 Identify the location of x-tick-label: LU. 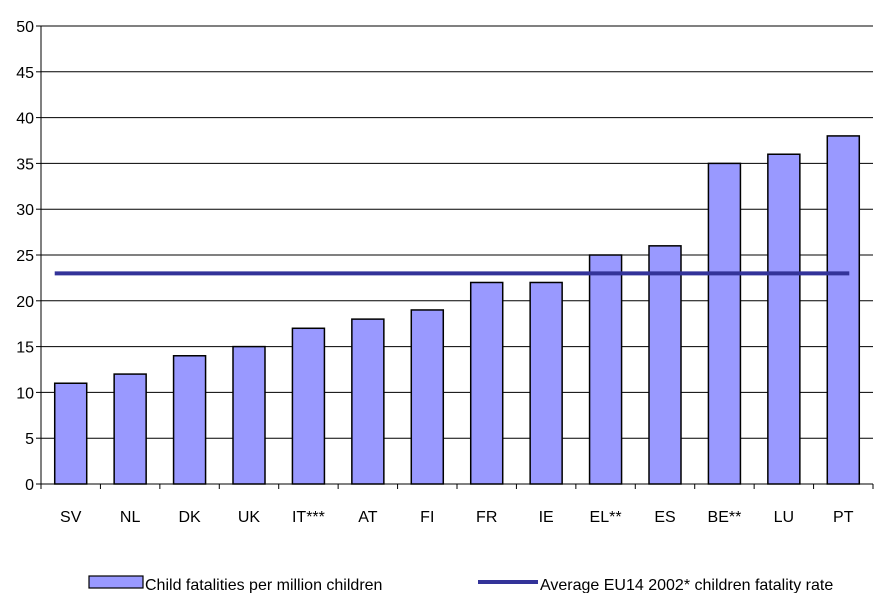
(784, 517).